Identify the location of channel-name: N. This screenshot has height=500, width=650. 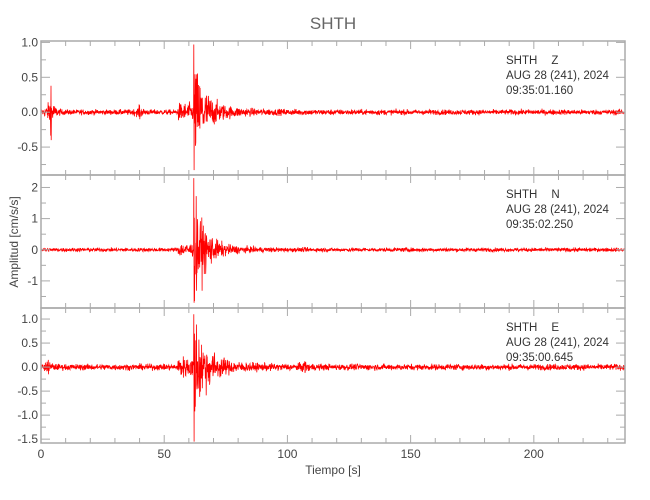
(555, 195).